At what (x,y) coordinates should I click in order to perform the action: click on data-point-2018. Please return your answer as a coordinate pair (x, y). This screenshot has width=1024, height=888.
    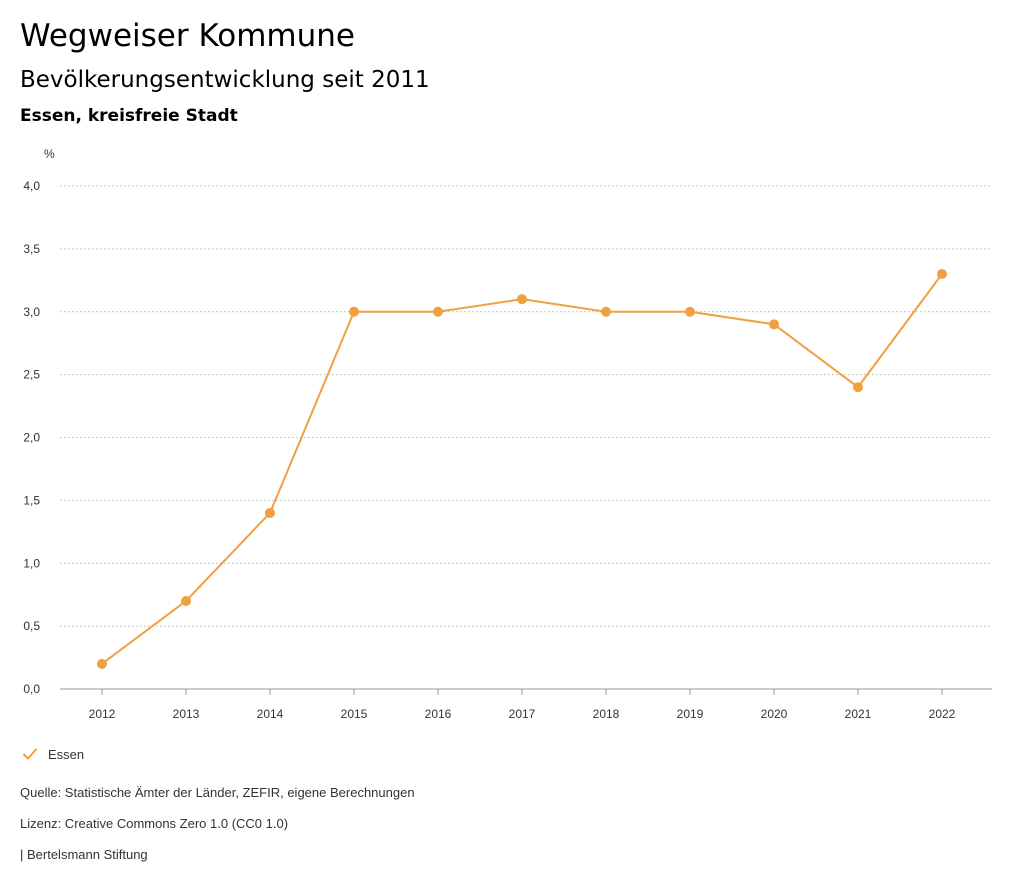
    Looking at the image, I should click on (606, 311).